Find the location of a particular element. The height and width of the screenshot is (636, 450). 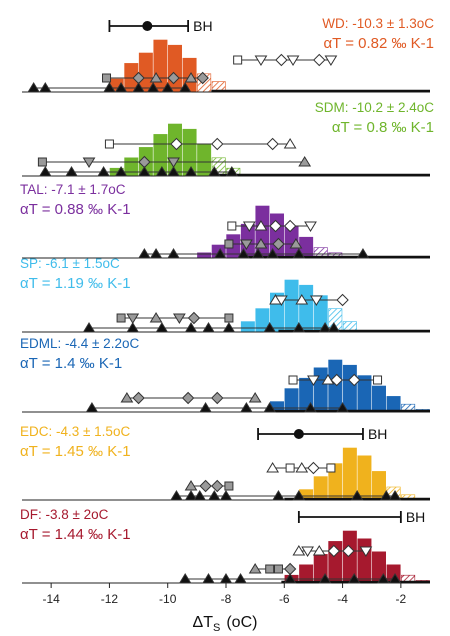

x-axis-label-main: ΔT is located at coordinates (203, 622).